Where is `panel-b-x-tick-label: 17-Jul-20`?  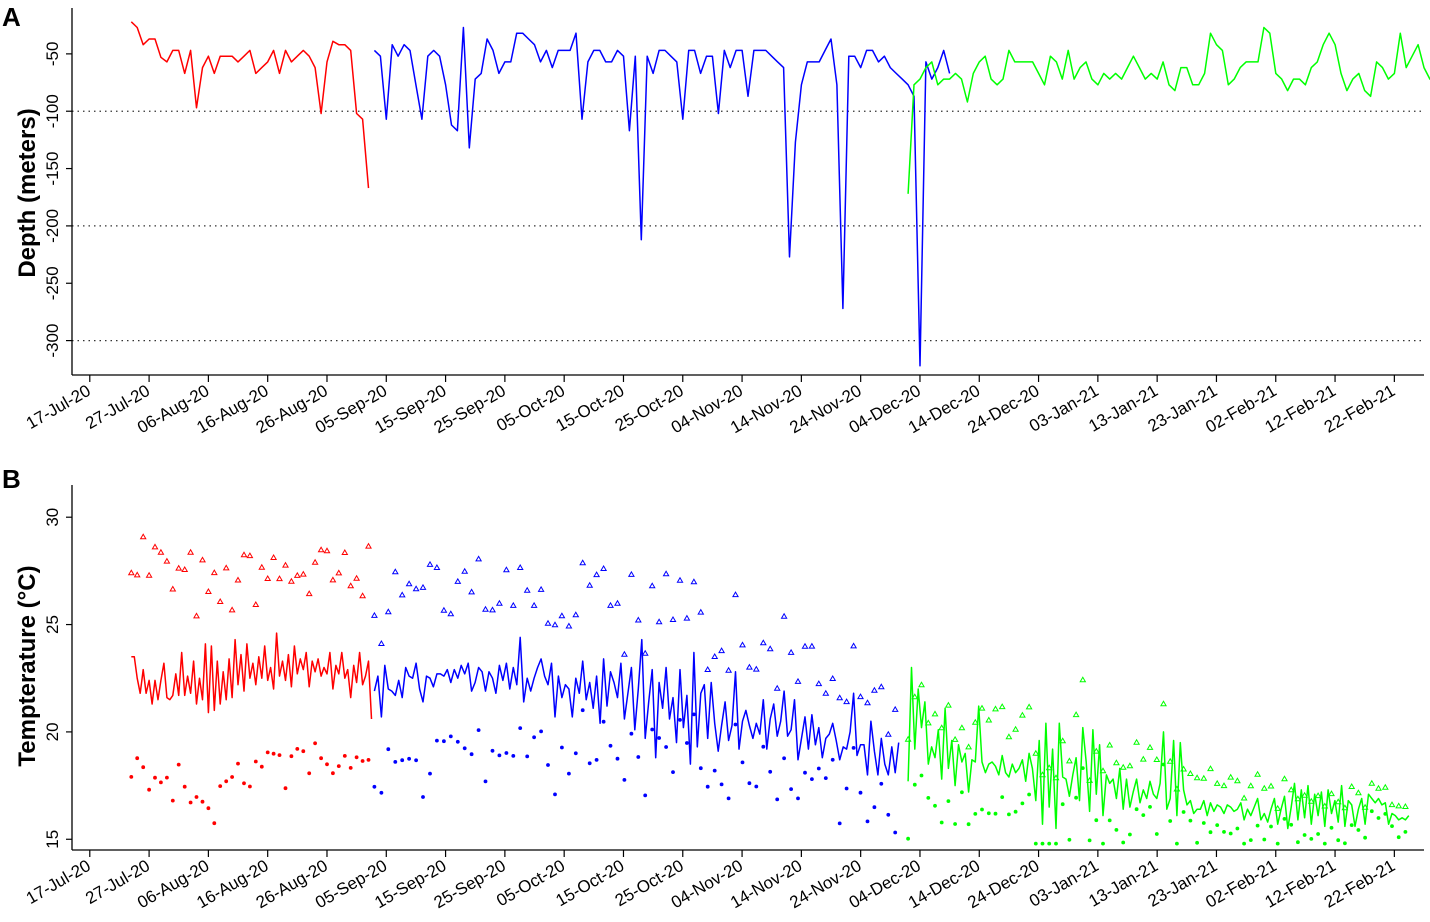
panel-b-x-tick-label: 17-Jul-20 is located at coordinates (58, 882).